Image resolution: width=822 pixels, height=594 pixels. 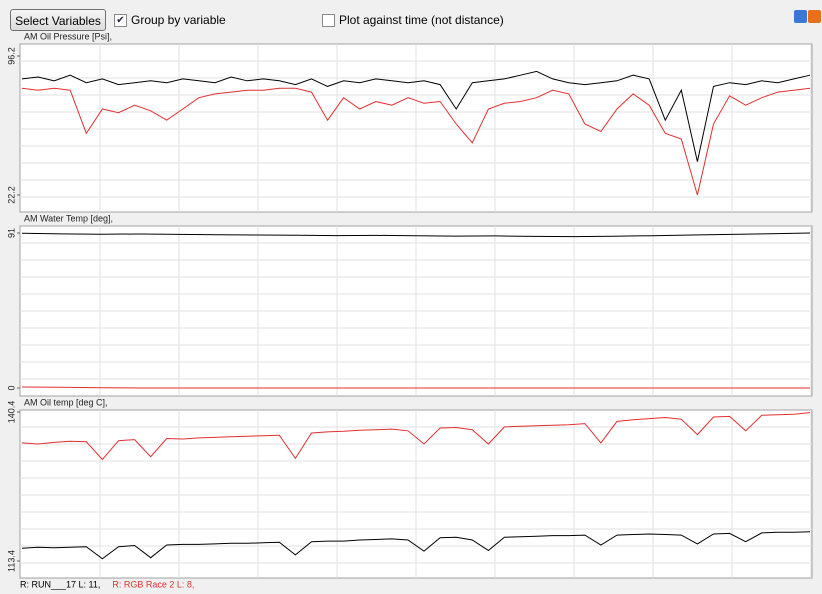 I want to click on move-icon, so click(x=800, y=16).